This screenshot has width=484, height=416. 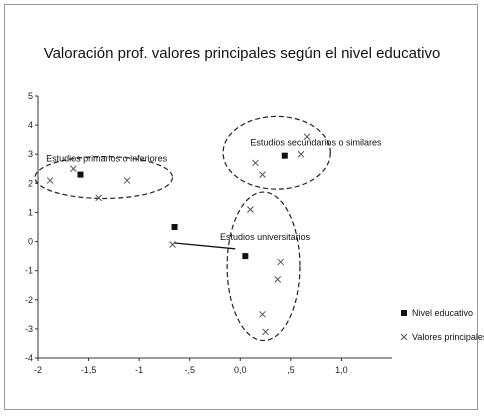 I want to click on x-tick-label: 1,0, so click(x=341, y=370).